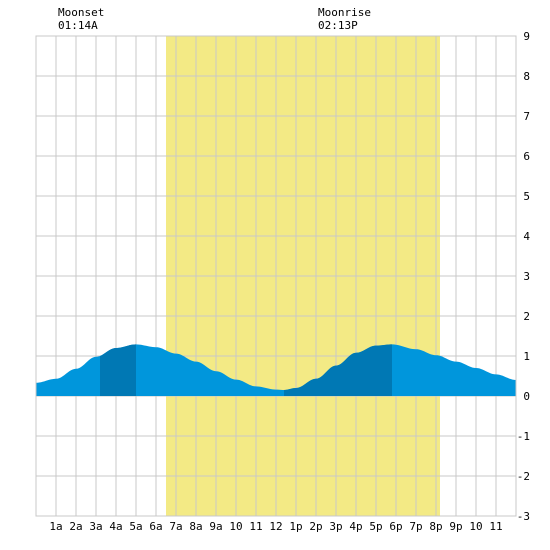 This screenshot has height=550, width=550. I want to click on x-tick-label: 6p, so click(395, 526).